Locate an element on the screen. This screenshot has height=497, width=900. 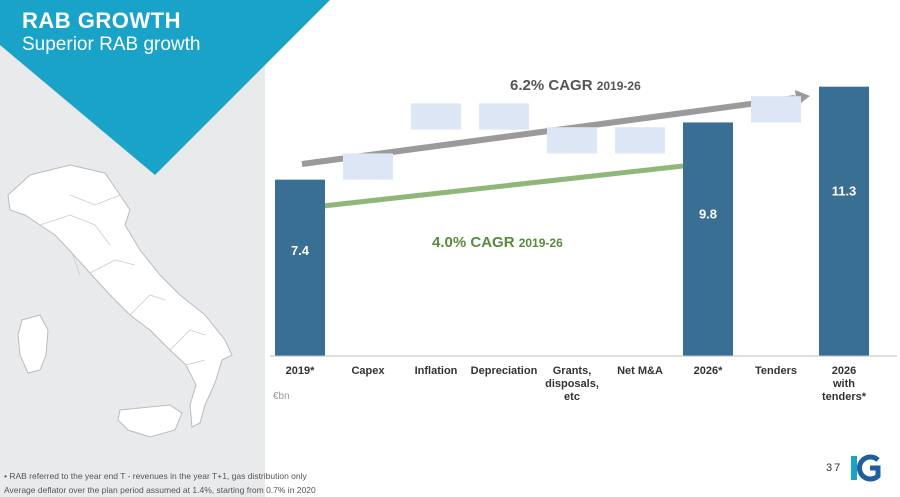
x-tick-label-6: Net M&A is located at coordinates (640, 371).